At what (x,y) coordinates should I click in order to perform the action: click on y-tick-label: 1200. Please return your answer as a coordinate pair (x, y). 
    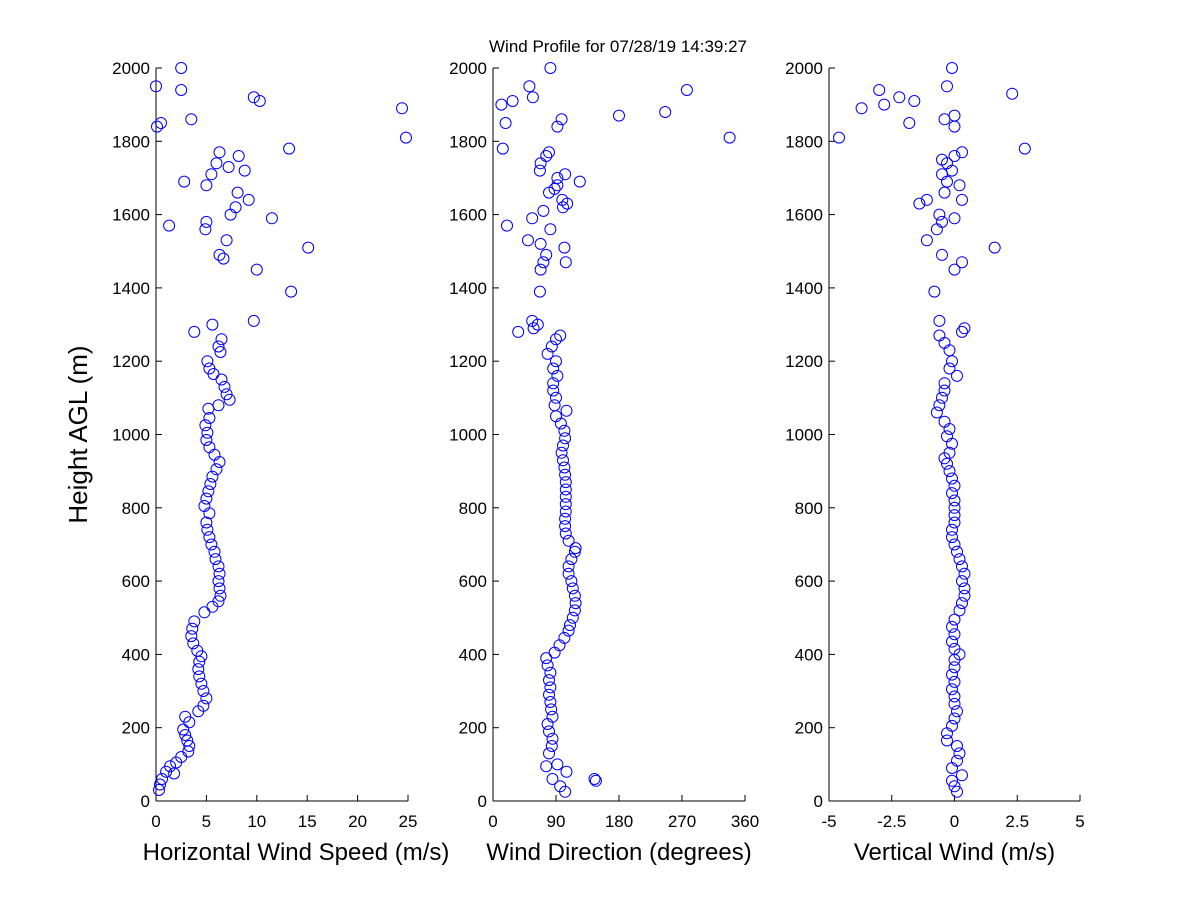
    Looking at the image, I should click on (804, 361).